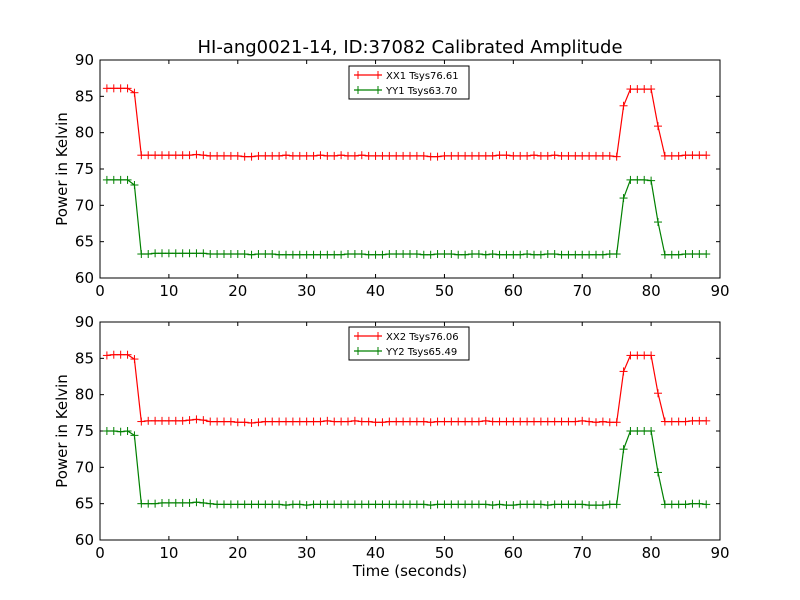  I want to click on y-tick-label: 85, so click(84, 96).